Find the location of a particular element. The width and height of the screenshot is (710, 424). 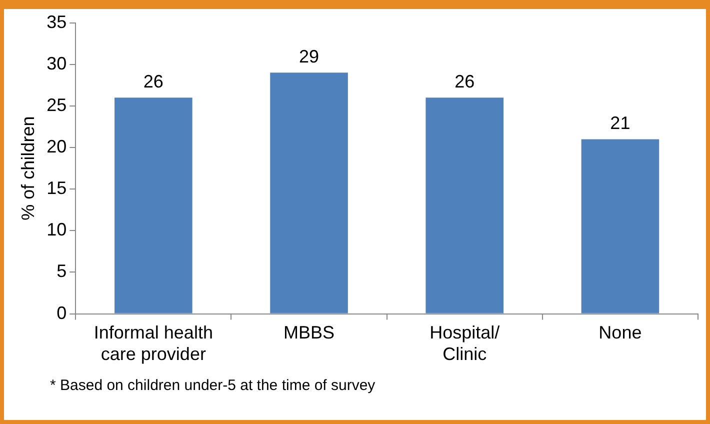

x-tick-label: Hospital/ Clinic is located at coordinates (465, 343).